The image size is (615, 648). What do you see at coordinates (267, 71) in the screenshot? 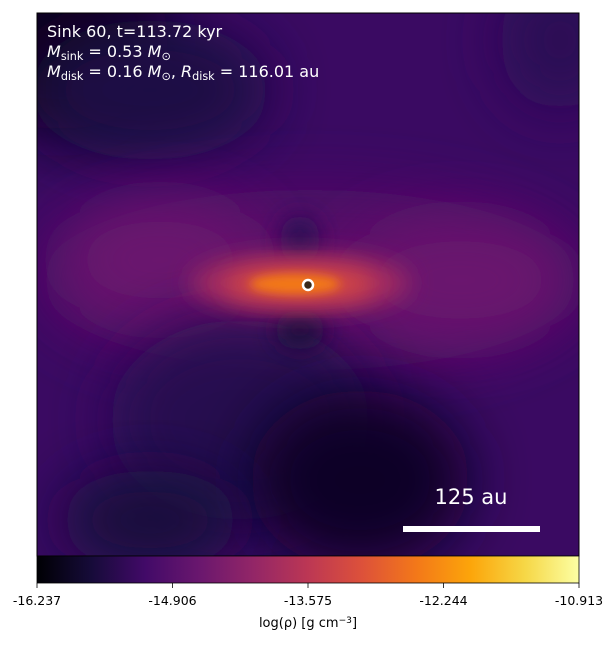
I see `text-part: = 116.01 au` at bounding box center [267, 71].